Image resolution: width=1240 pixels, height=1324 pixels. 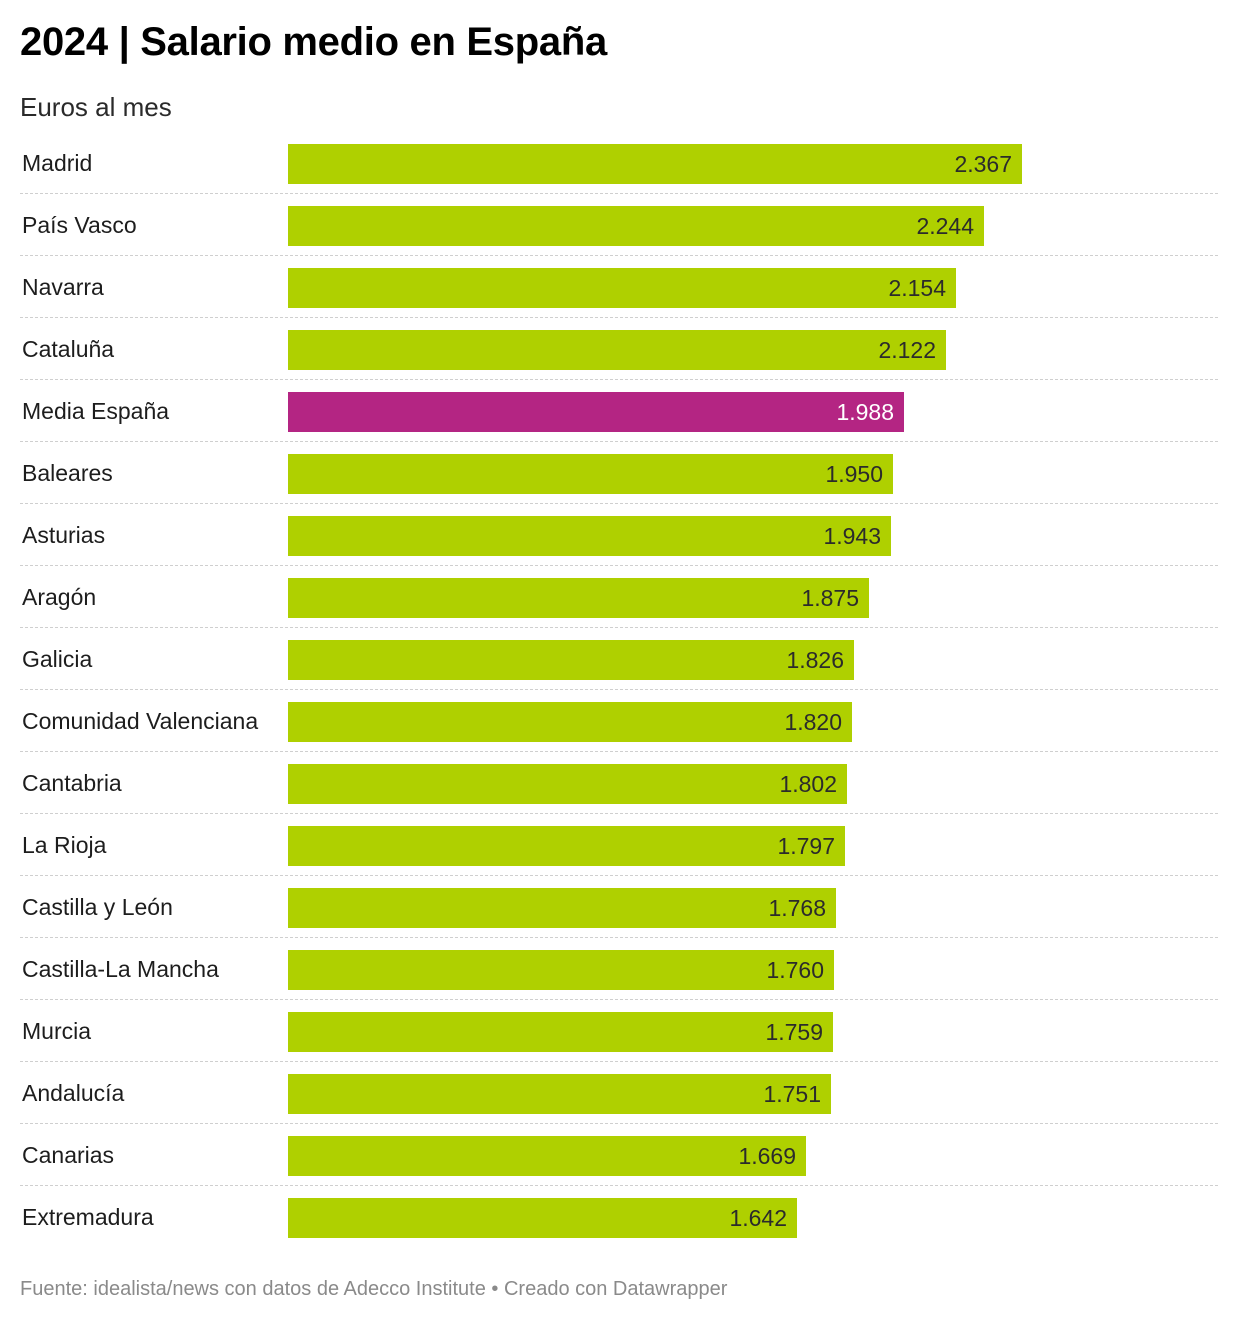 I want to click on bar-row: Asturias 1.943, so click(x=619, y=535).